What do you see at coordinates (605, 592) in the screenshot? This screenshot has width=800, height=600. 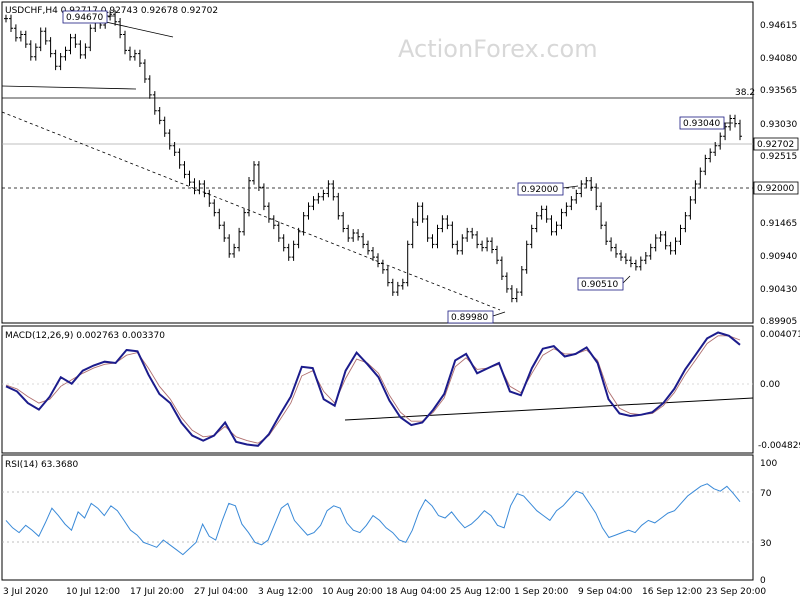 I see `x-axis-label: 9 Sep 04:00` at bounding box center [605, 592].